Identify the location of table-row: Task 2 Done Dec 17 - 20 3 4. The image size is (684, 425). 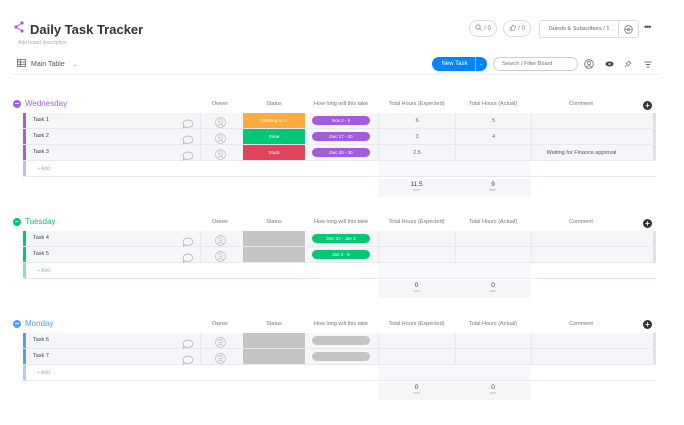
(339, 137).